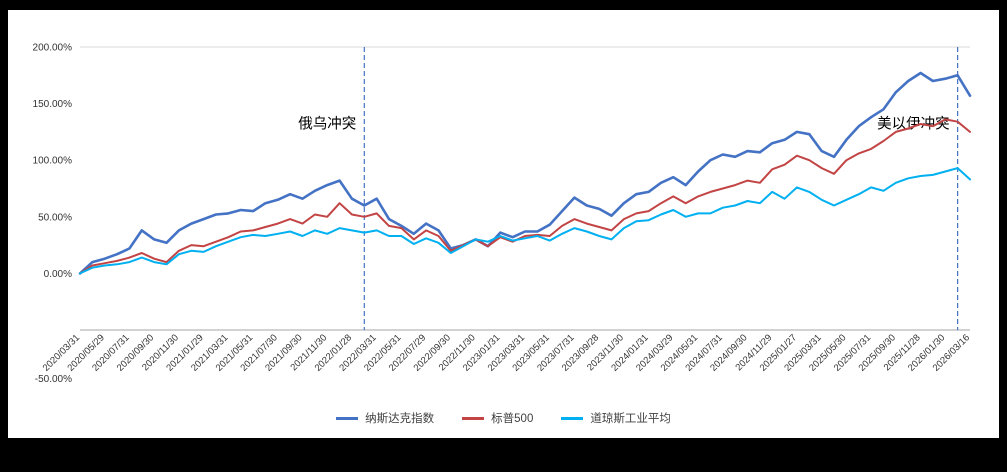 The height and width of the screenshot is (472, 1007). I want to click on event-label: 美以伊冲突, so click(913, 124).